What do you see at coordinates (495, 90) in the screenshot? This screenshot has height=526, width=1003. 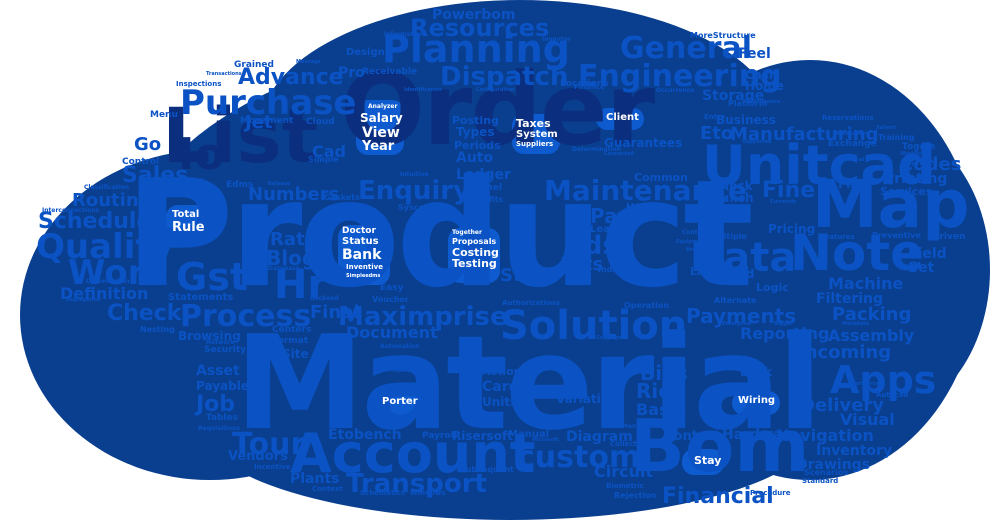 I see `word-configuration: Configuration` at bounding box center [495, 90].